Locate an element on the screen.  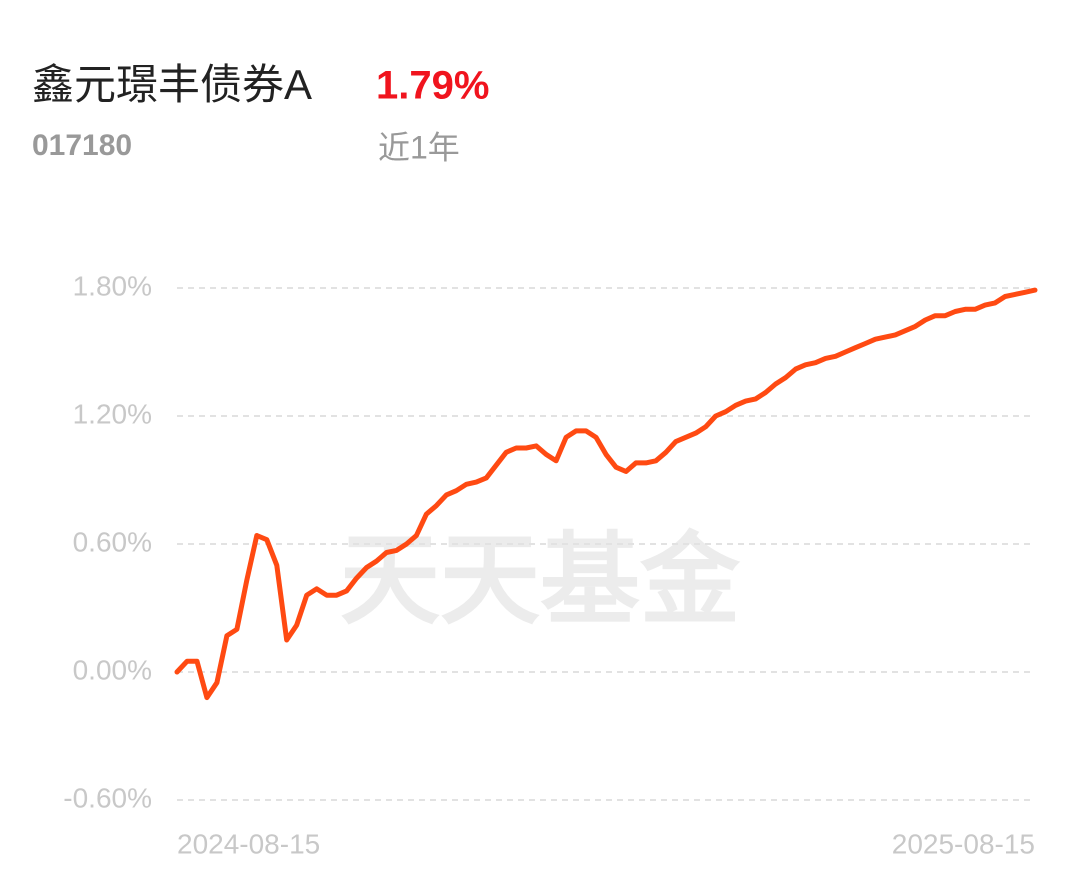
x-tick-label: 2025-08-15 is located at coordinates (963, 843).